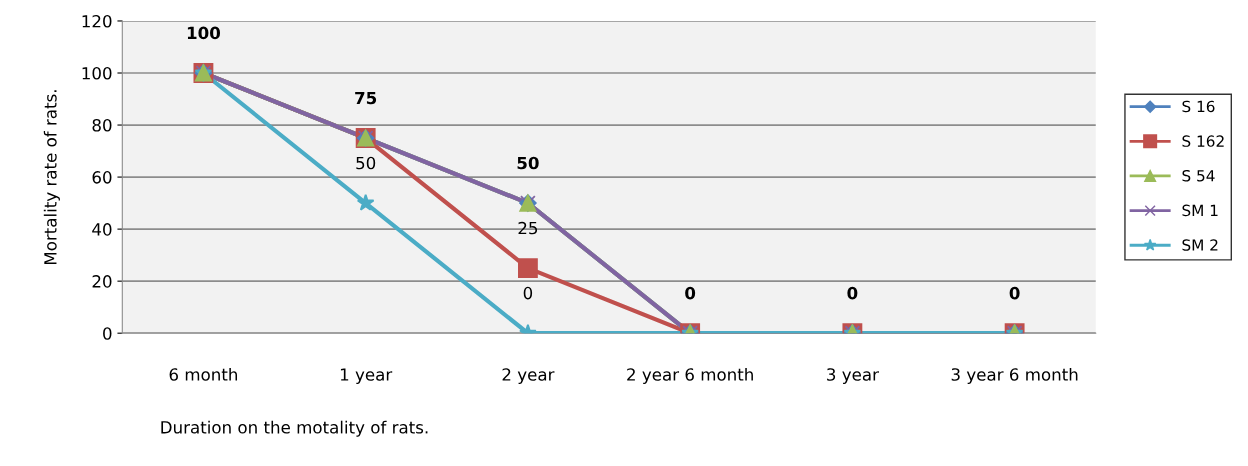  What do you see at coordinates (102, 125) in the screenshot?
I see `y-tick-label: 80` at bounding box center [102, 125].